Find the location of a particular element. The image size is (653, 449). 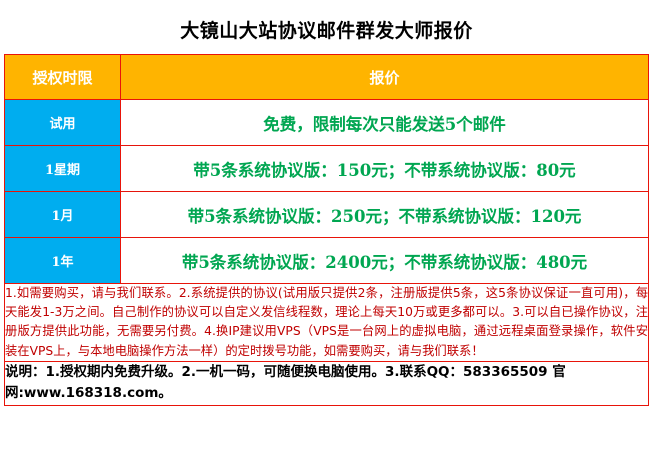

page-title: 大镜山大站协议邮件群发大师报价 is located at coordinates (326, 31).